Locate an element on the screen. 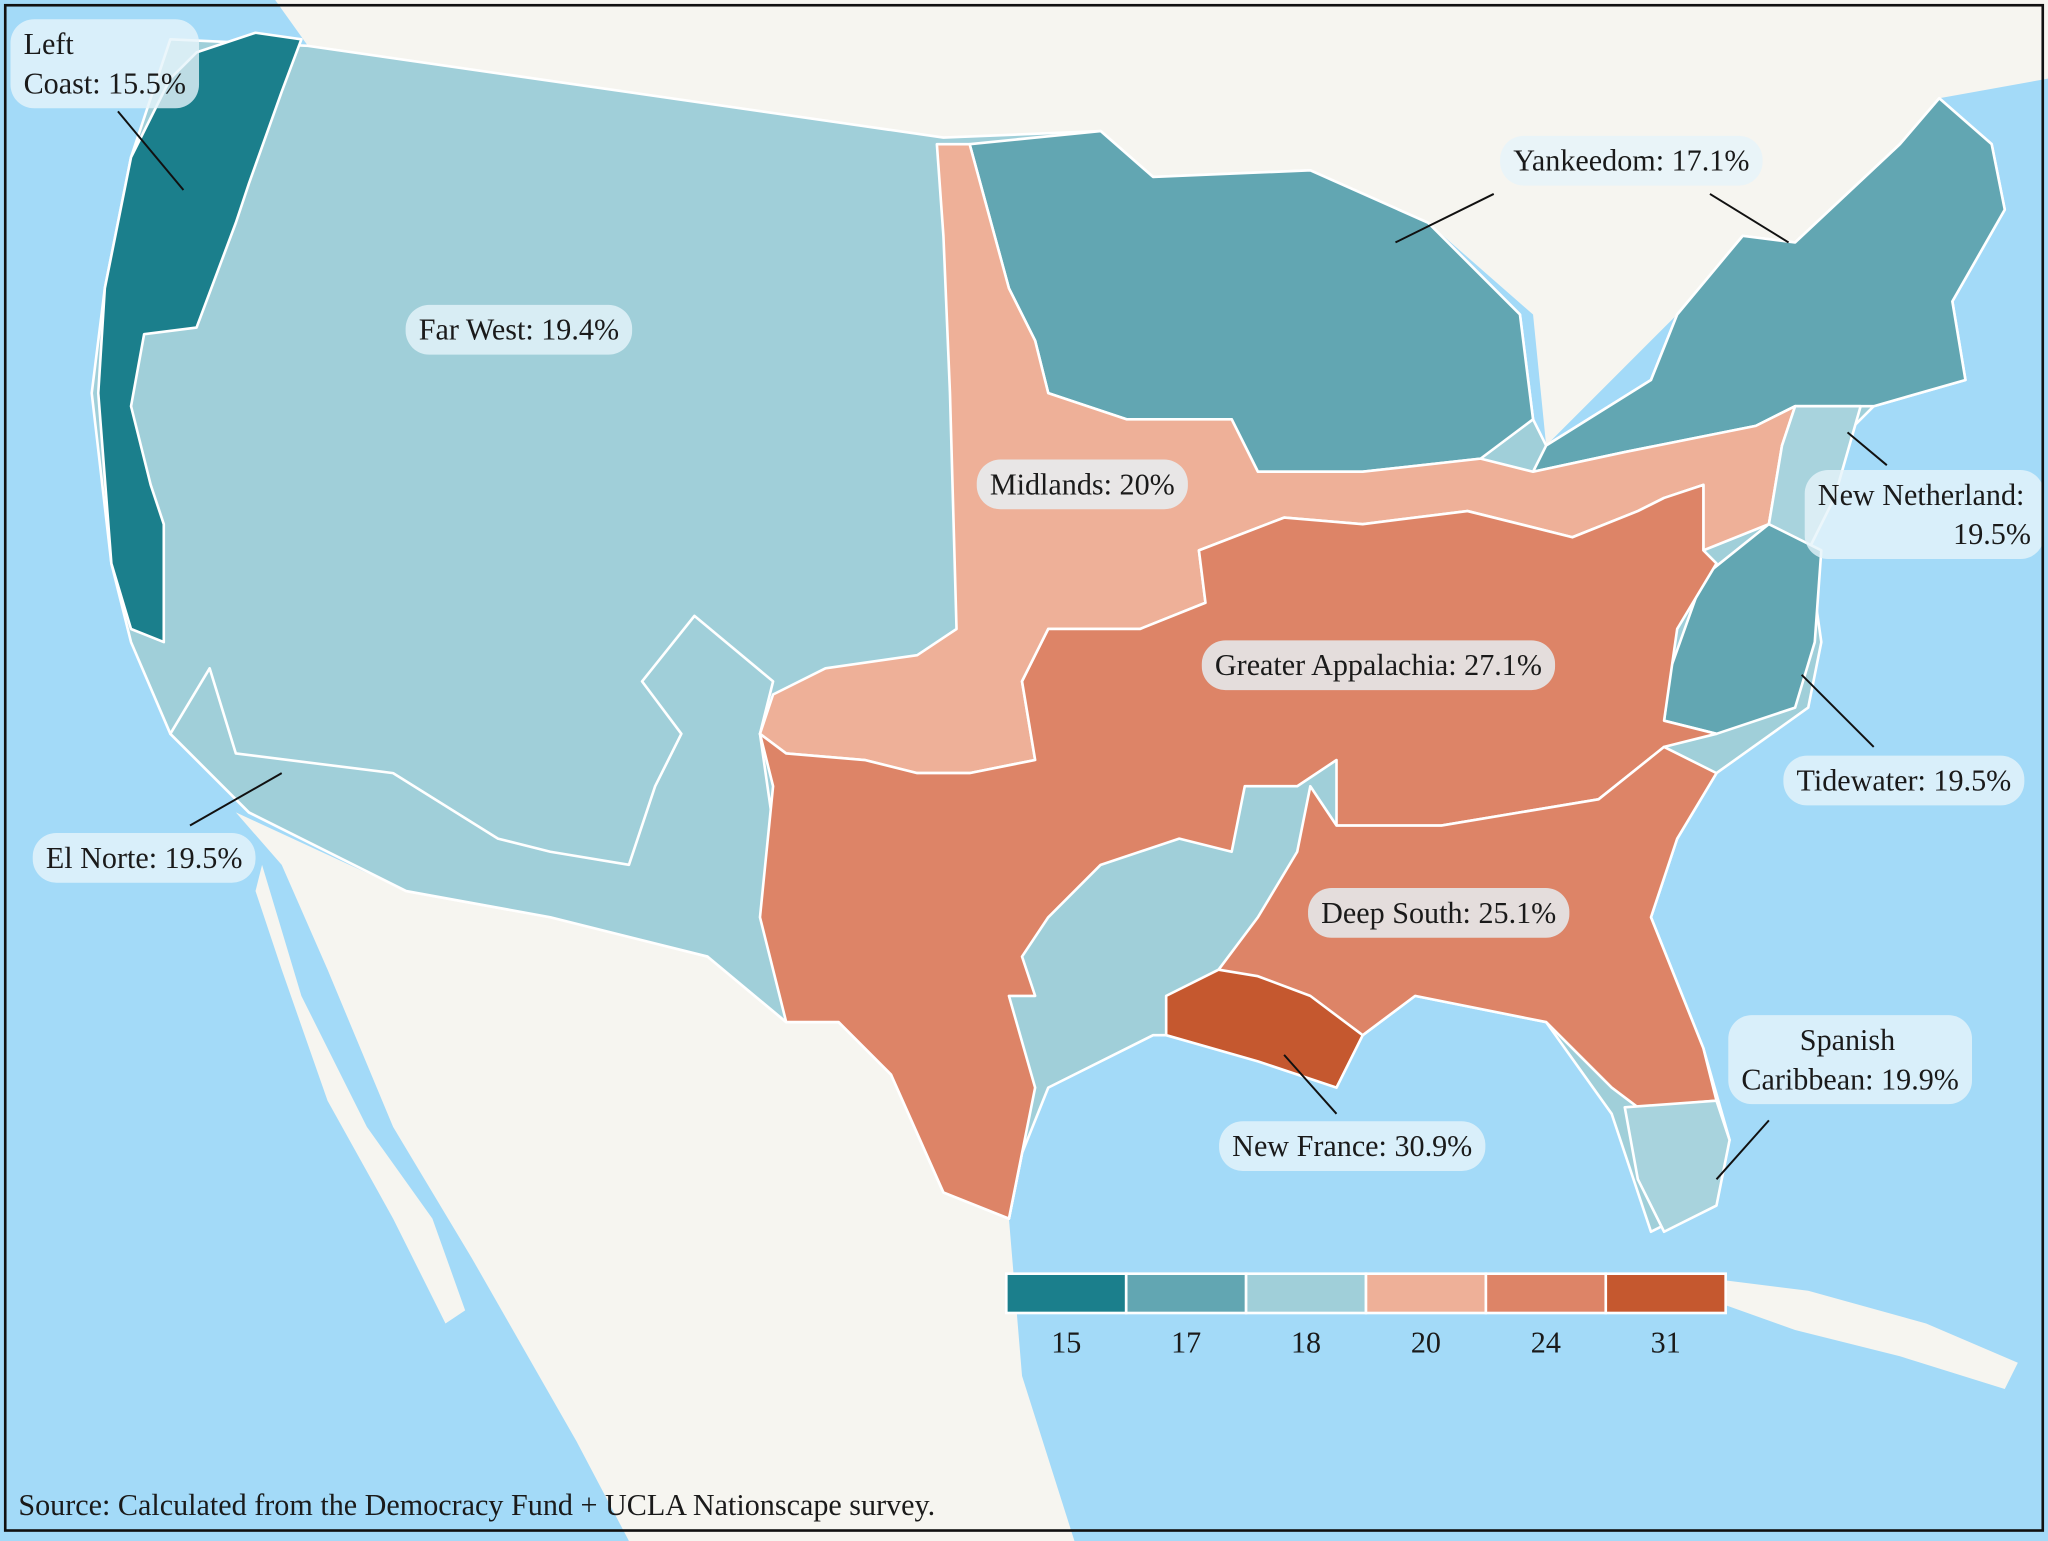  legend-label: 24 is located at coordinates (1546, 1343).